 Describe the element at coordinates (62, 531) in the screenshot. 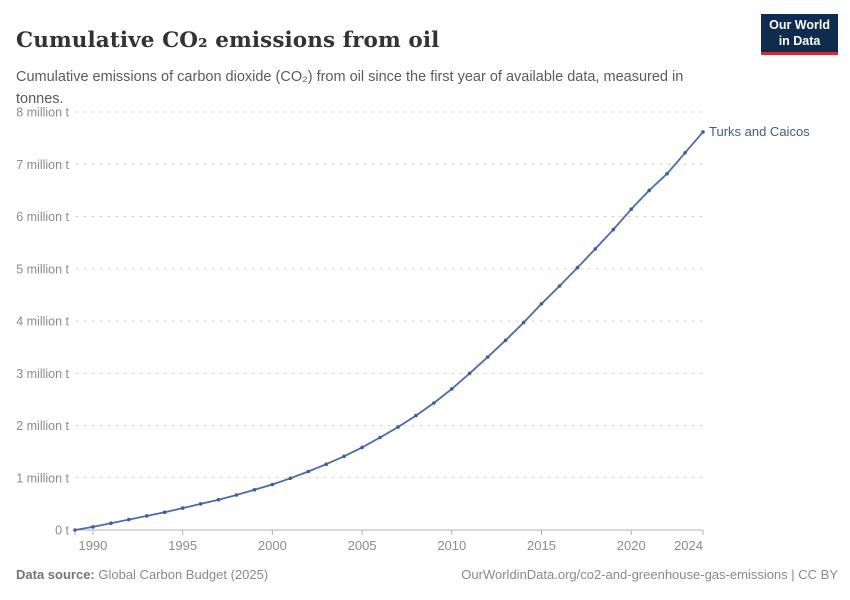

I see `y-axis-tick-label: 0 t` at that location.